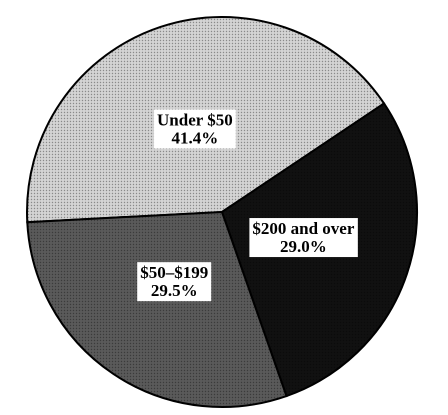 This screenshot has height=415, width=448. What do you see at coordinates (303, 228) in the screenshot?
I see `slice-category: $200 and over` at bounding box center [303, 228].